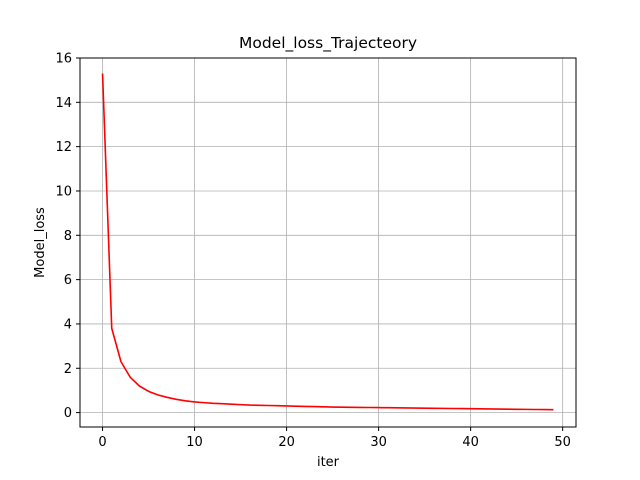 Image resolution: width=640 pixels, height=480 pixels. I want to click on y-tick-label: 14, so click(63, 103).